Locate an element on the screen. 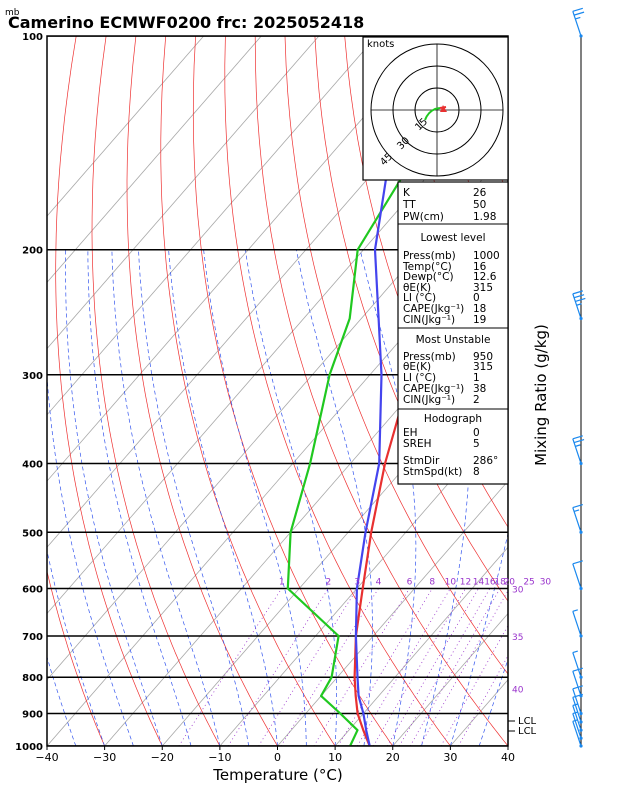  pressure-tick-label: 300 is located at coordinates (32, 376).